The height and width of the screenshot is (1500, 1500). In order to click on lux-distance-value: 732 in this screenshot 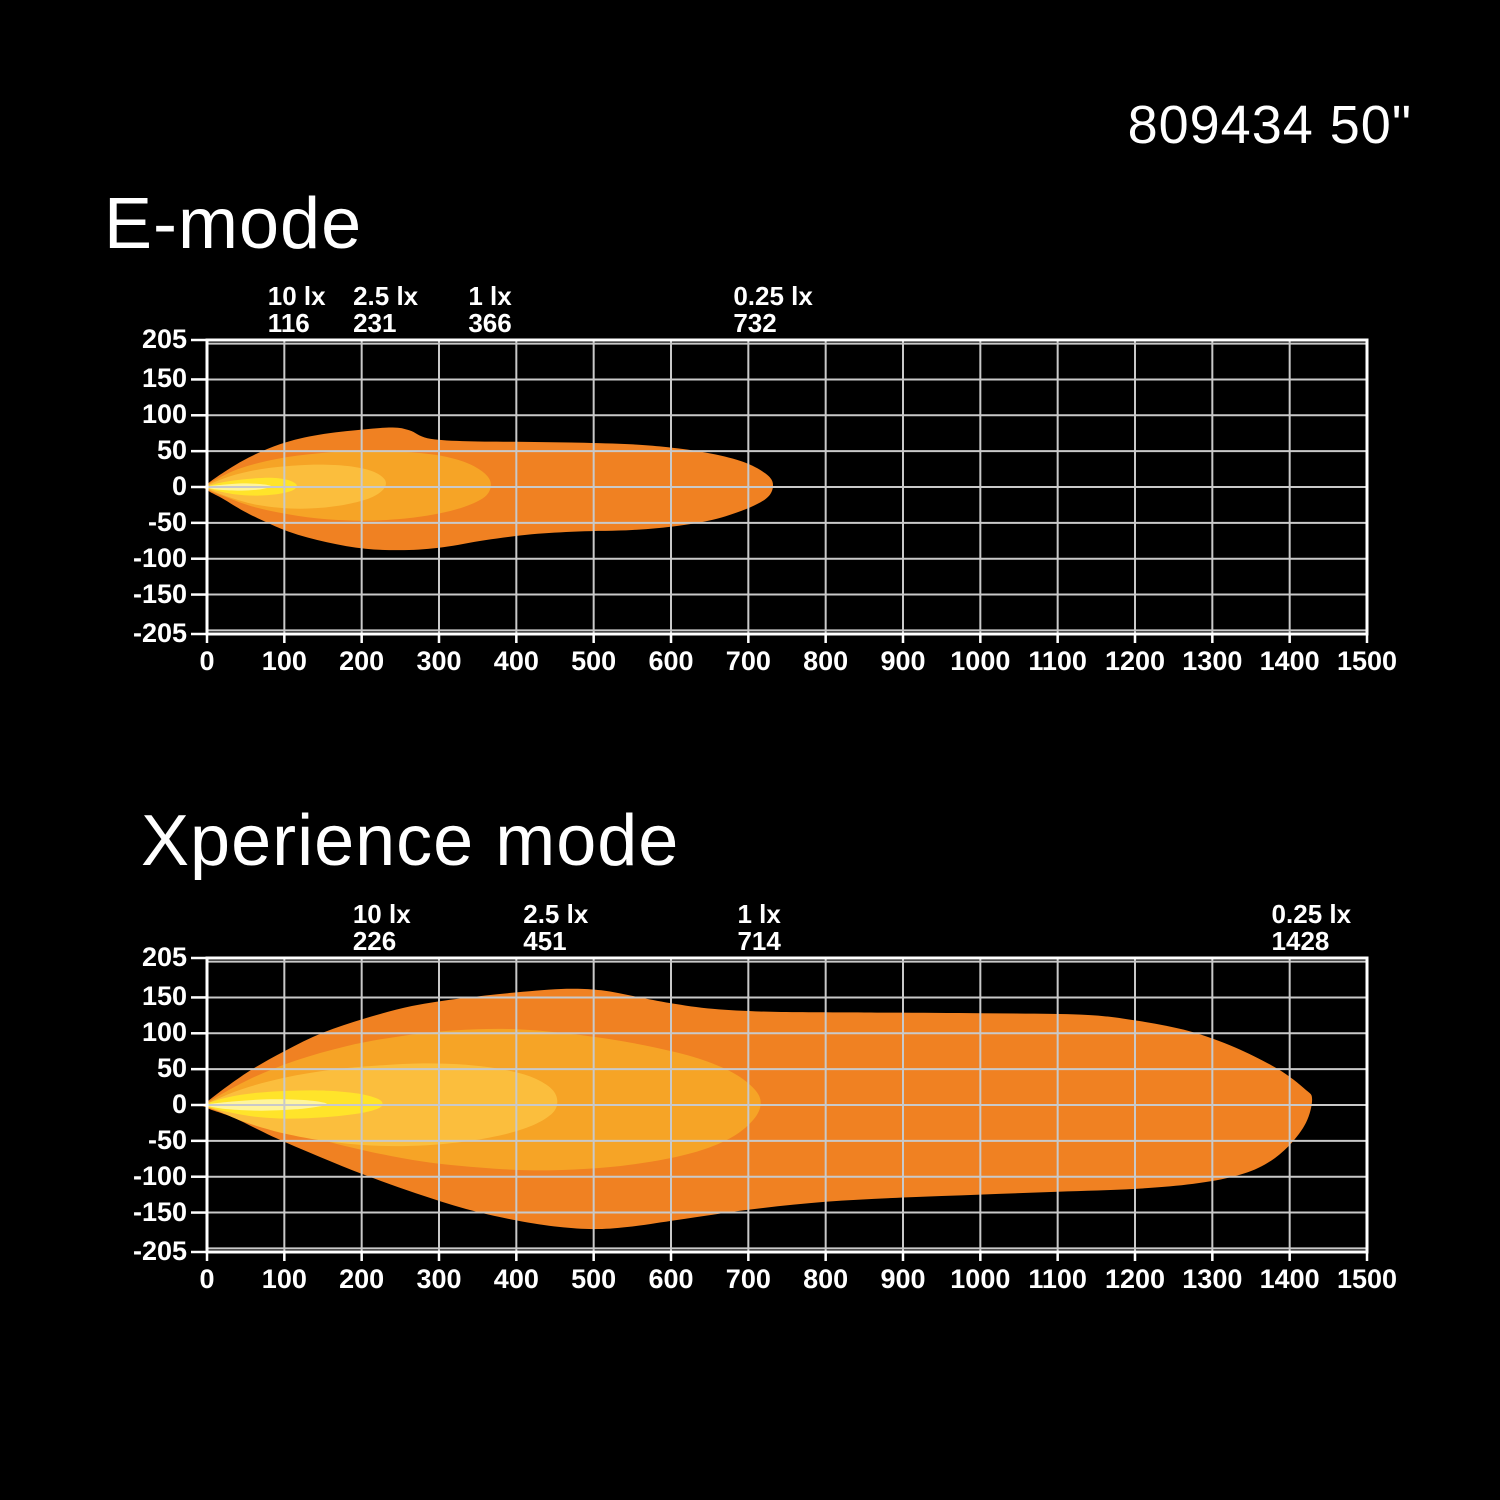, I will do `click(755, 323)`.